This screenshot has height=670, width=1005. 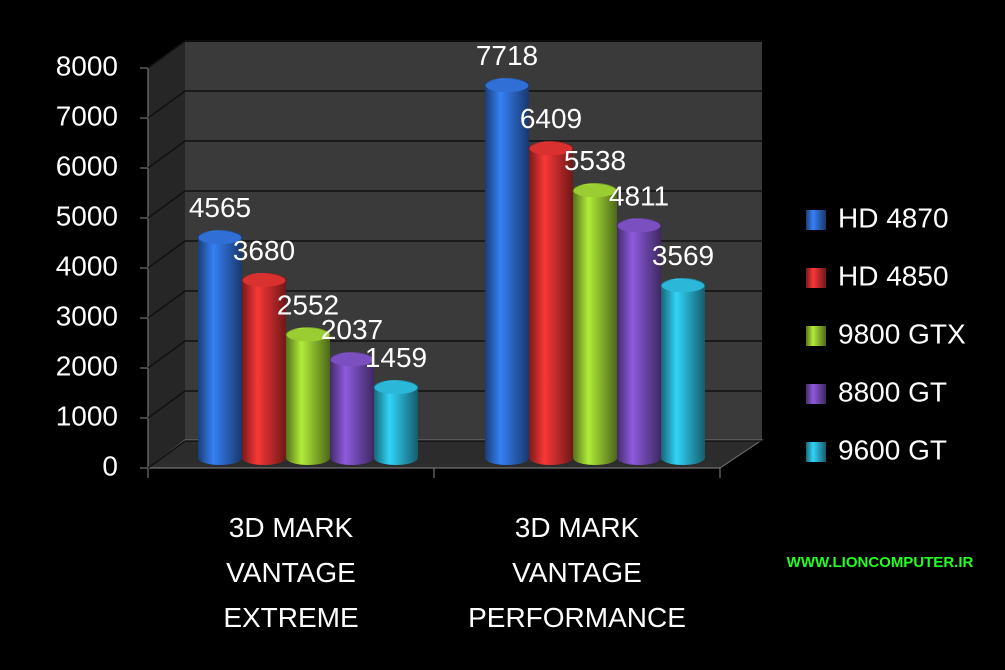 I want to click on value-label: 3569, so click(x=683, y=255).